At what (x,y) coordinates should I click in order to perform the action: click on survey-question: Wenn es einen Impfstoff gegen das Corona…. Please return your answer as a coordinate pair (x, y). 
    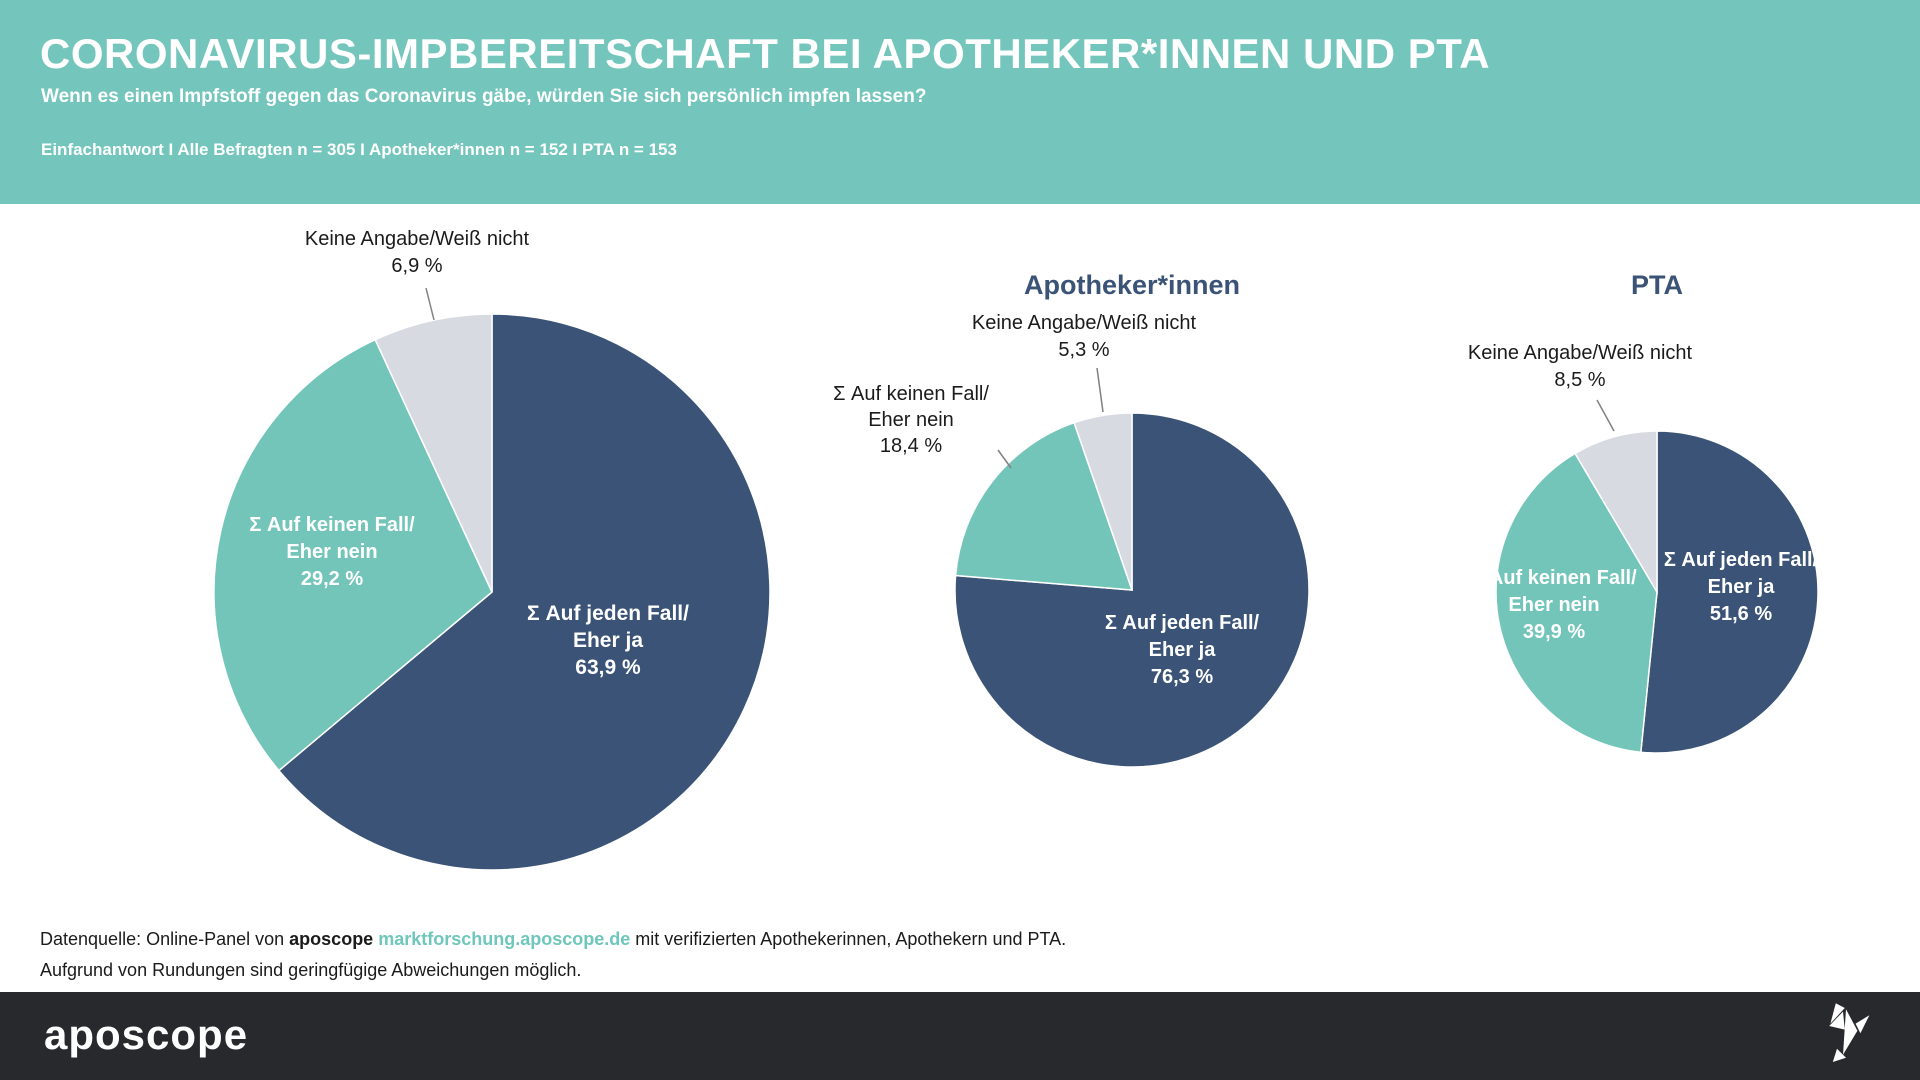
    Looking at the image, I should click on (484, 96).